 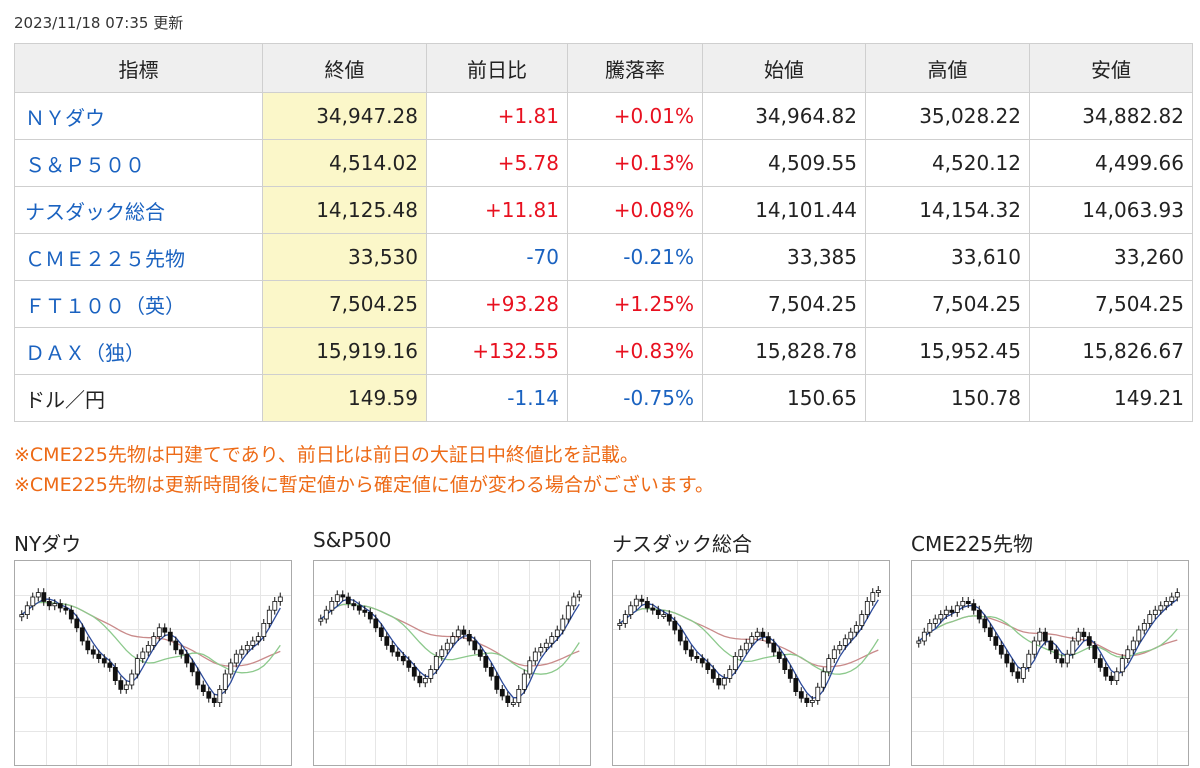 I want to click on chart-panel-nydow: NYダウ, so click(x=153, y=647).